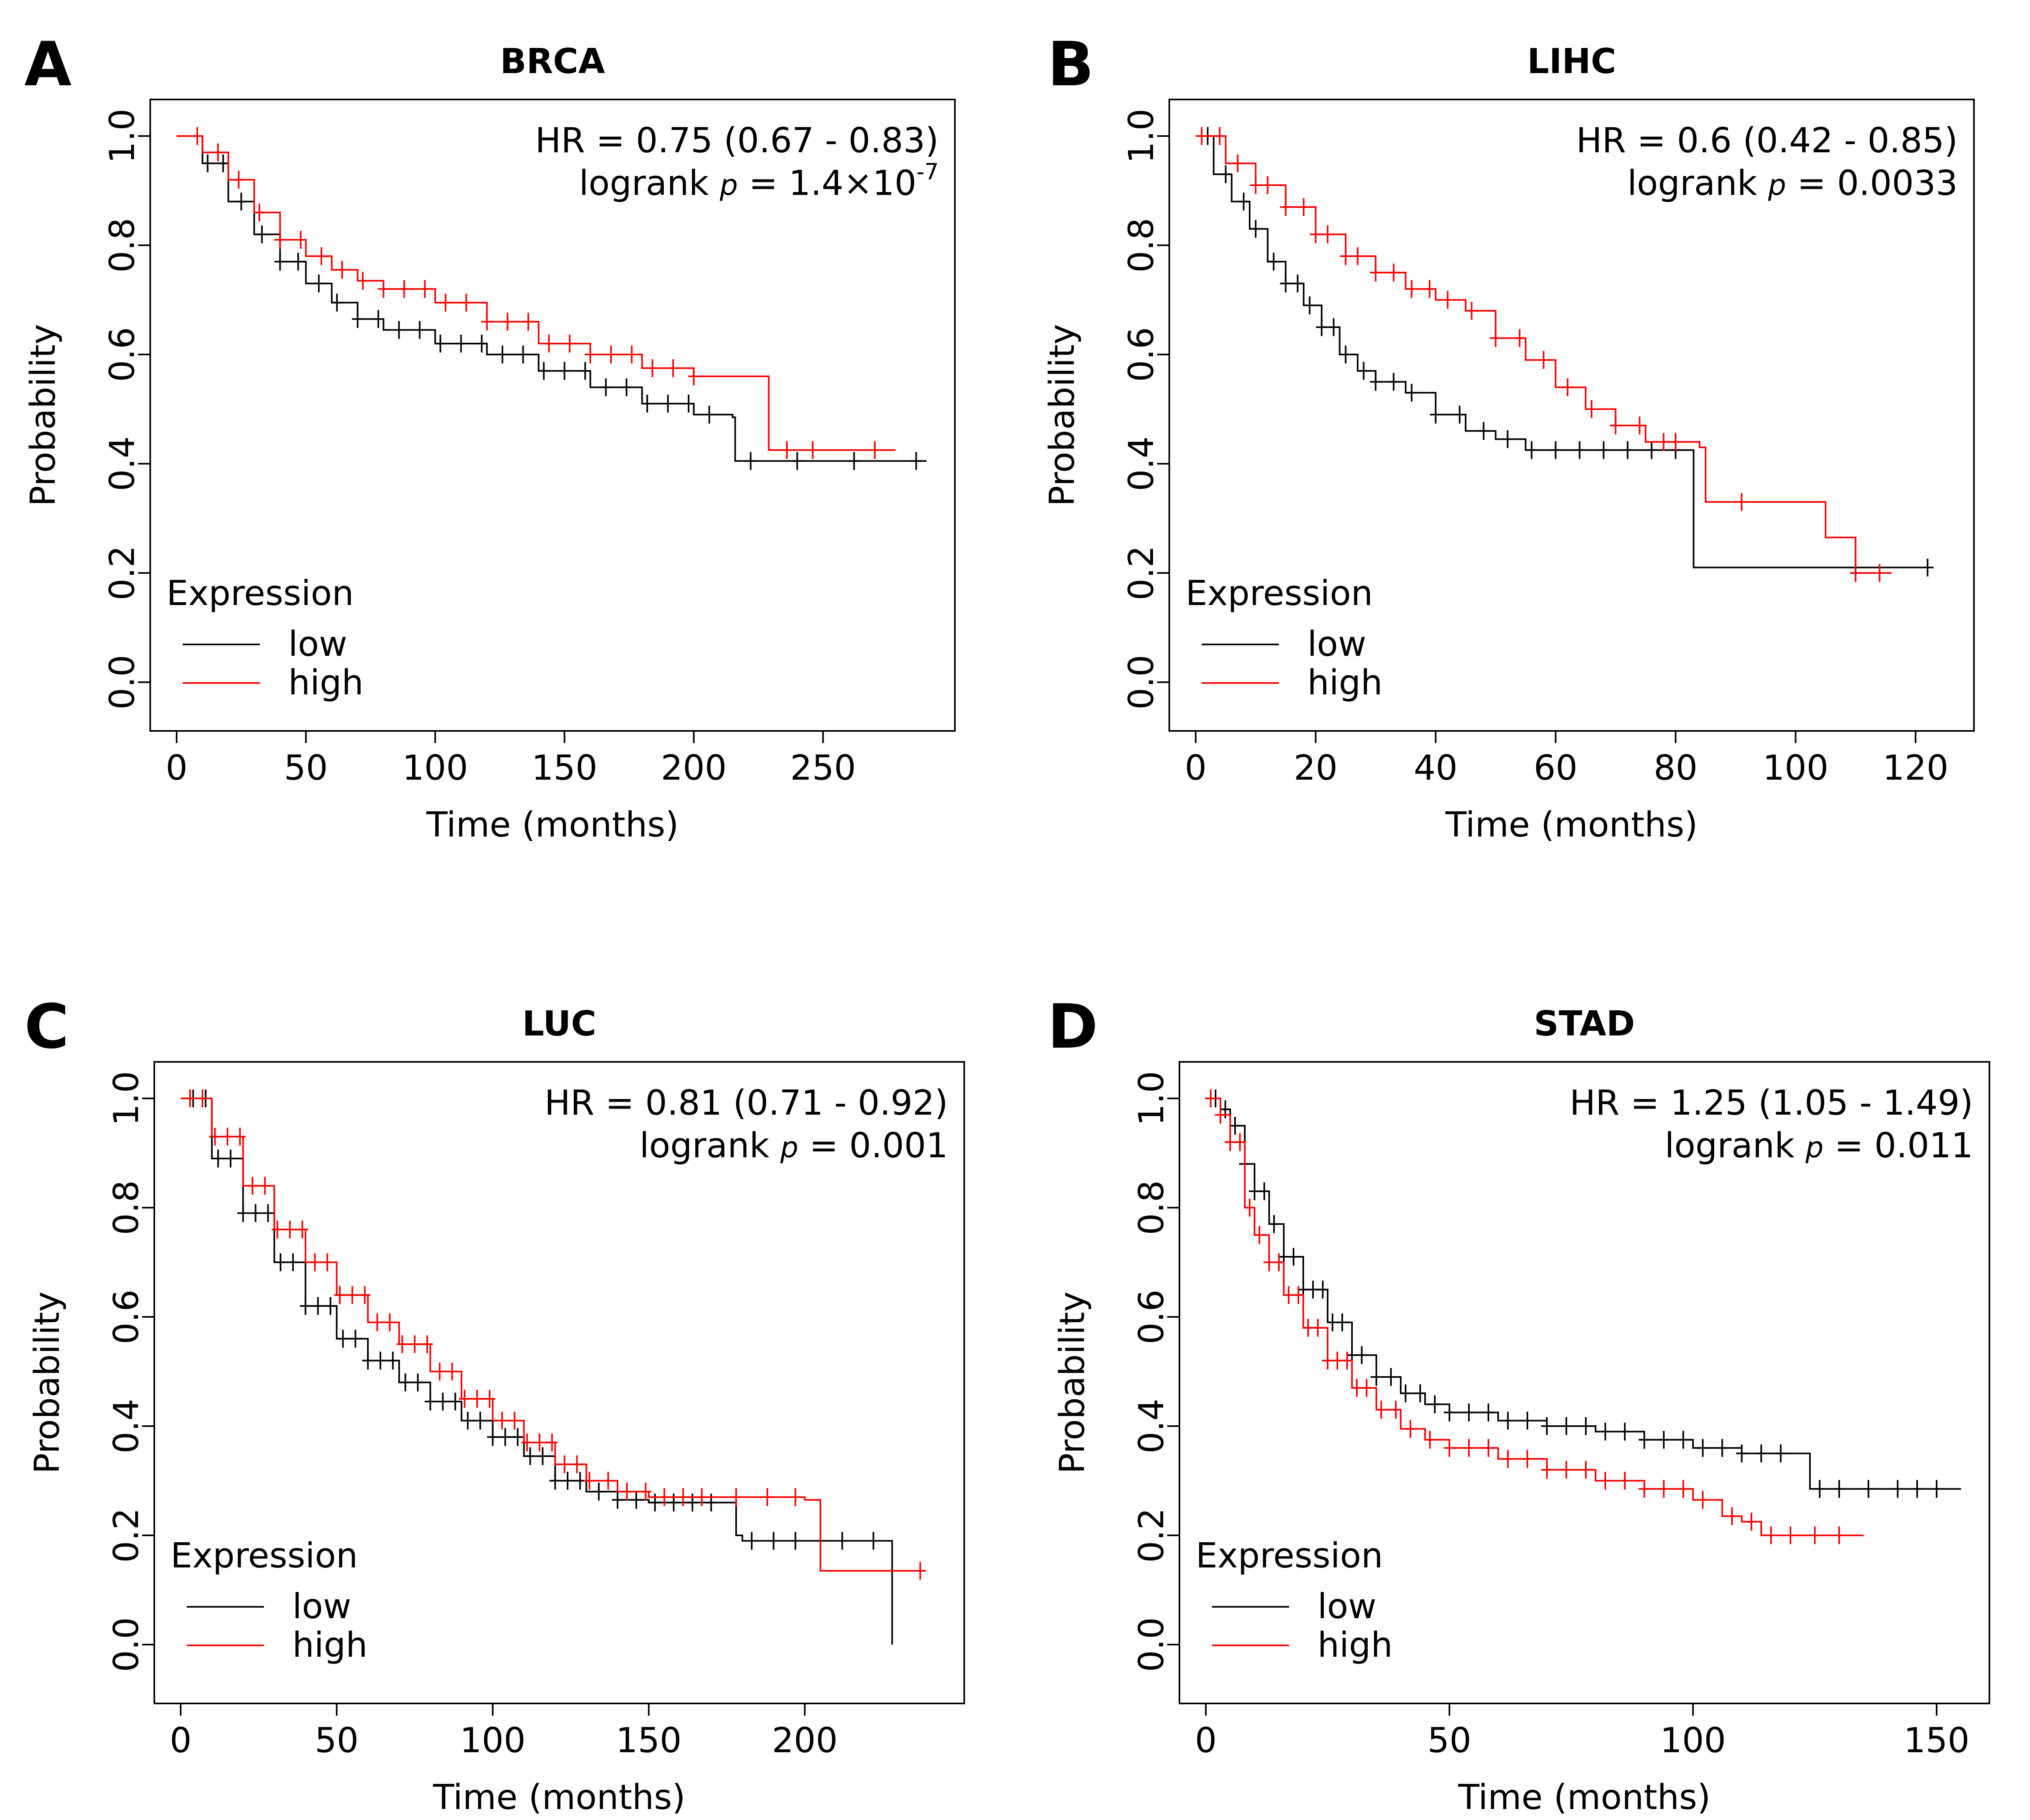 The width and height of the screenshot is (2030, 1820). I want to click on y-tick-label: 0.8, so click(127, 1208).